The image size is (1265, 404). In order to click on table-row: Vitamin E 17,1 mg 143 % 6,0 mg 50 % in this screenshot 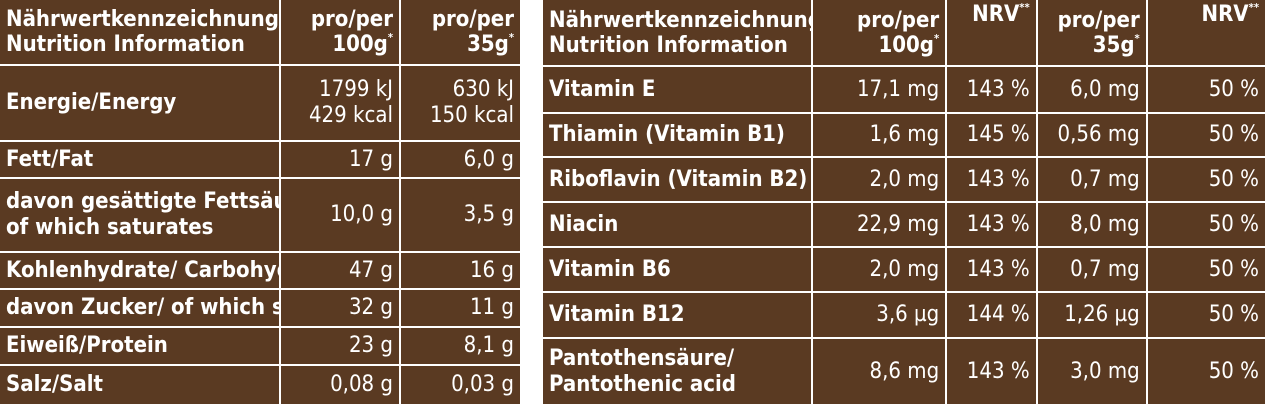, I will do `click(904, 89)`.